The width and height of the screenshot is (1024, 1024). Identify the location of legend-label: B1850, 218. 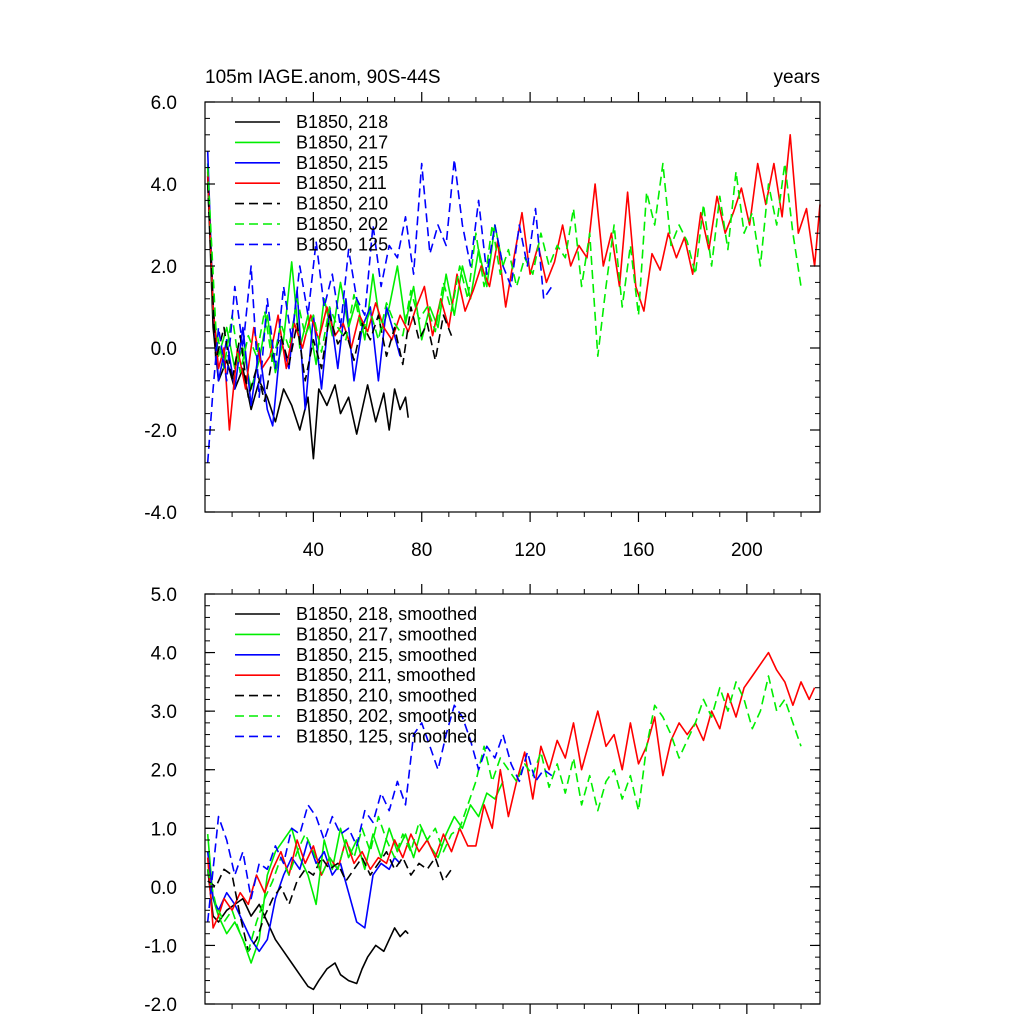
(342, 122).